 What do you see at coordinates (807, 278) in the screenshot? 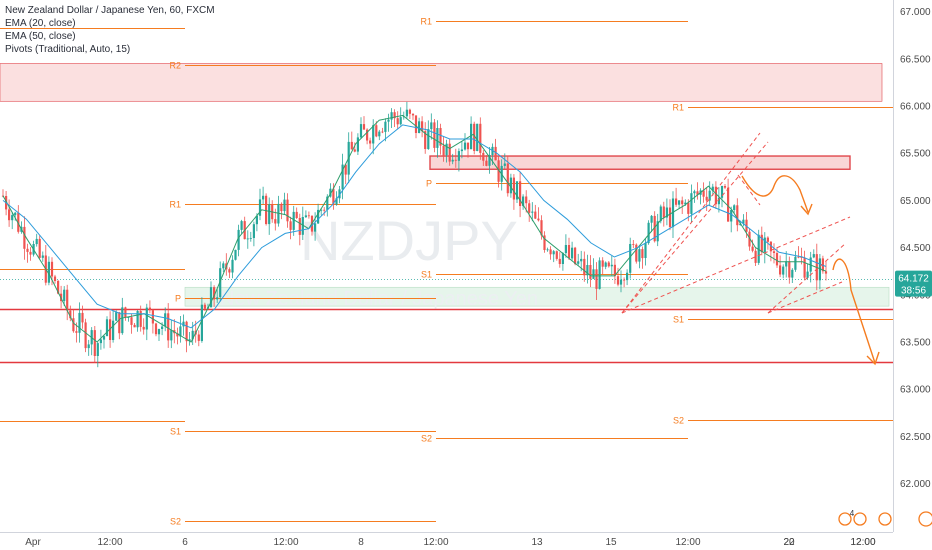
I see `channel2-upper` at bounding box center [807, 278].